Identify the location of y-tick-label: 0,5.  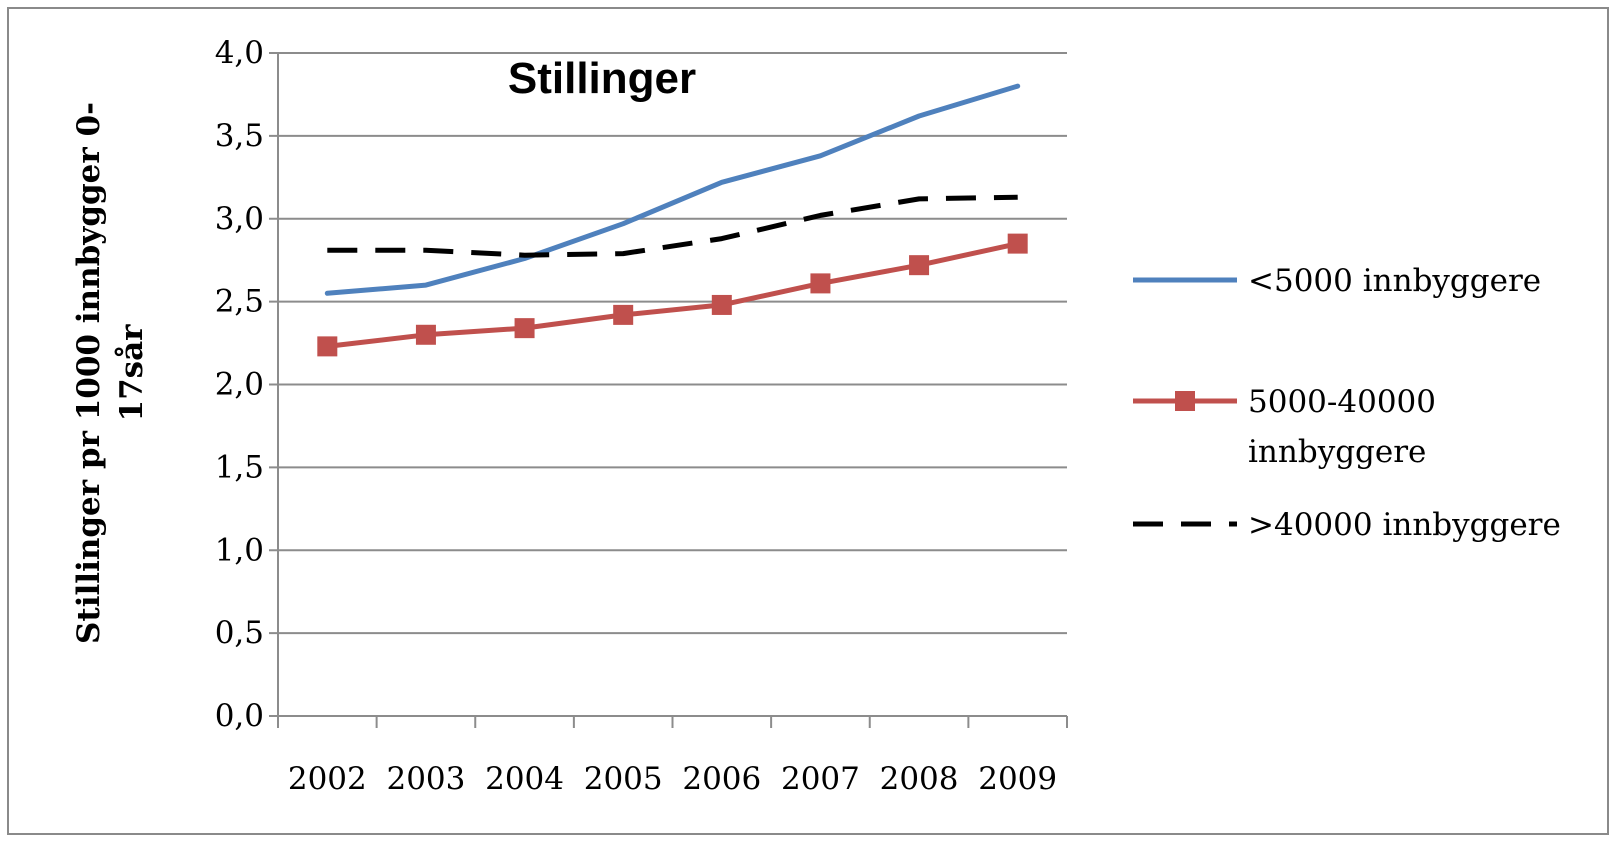
(239, 633).